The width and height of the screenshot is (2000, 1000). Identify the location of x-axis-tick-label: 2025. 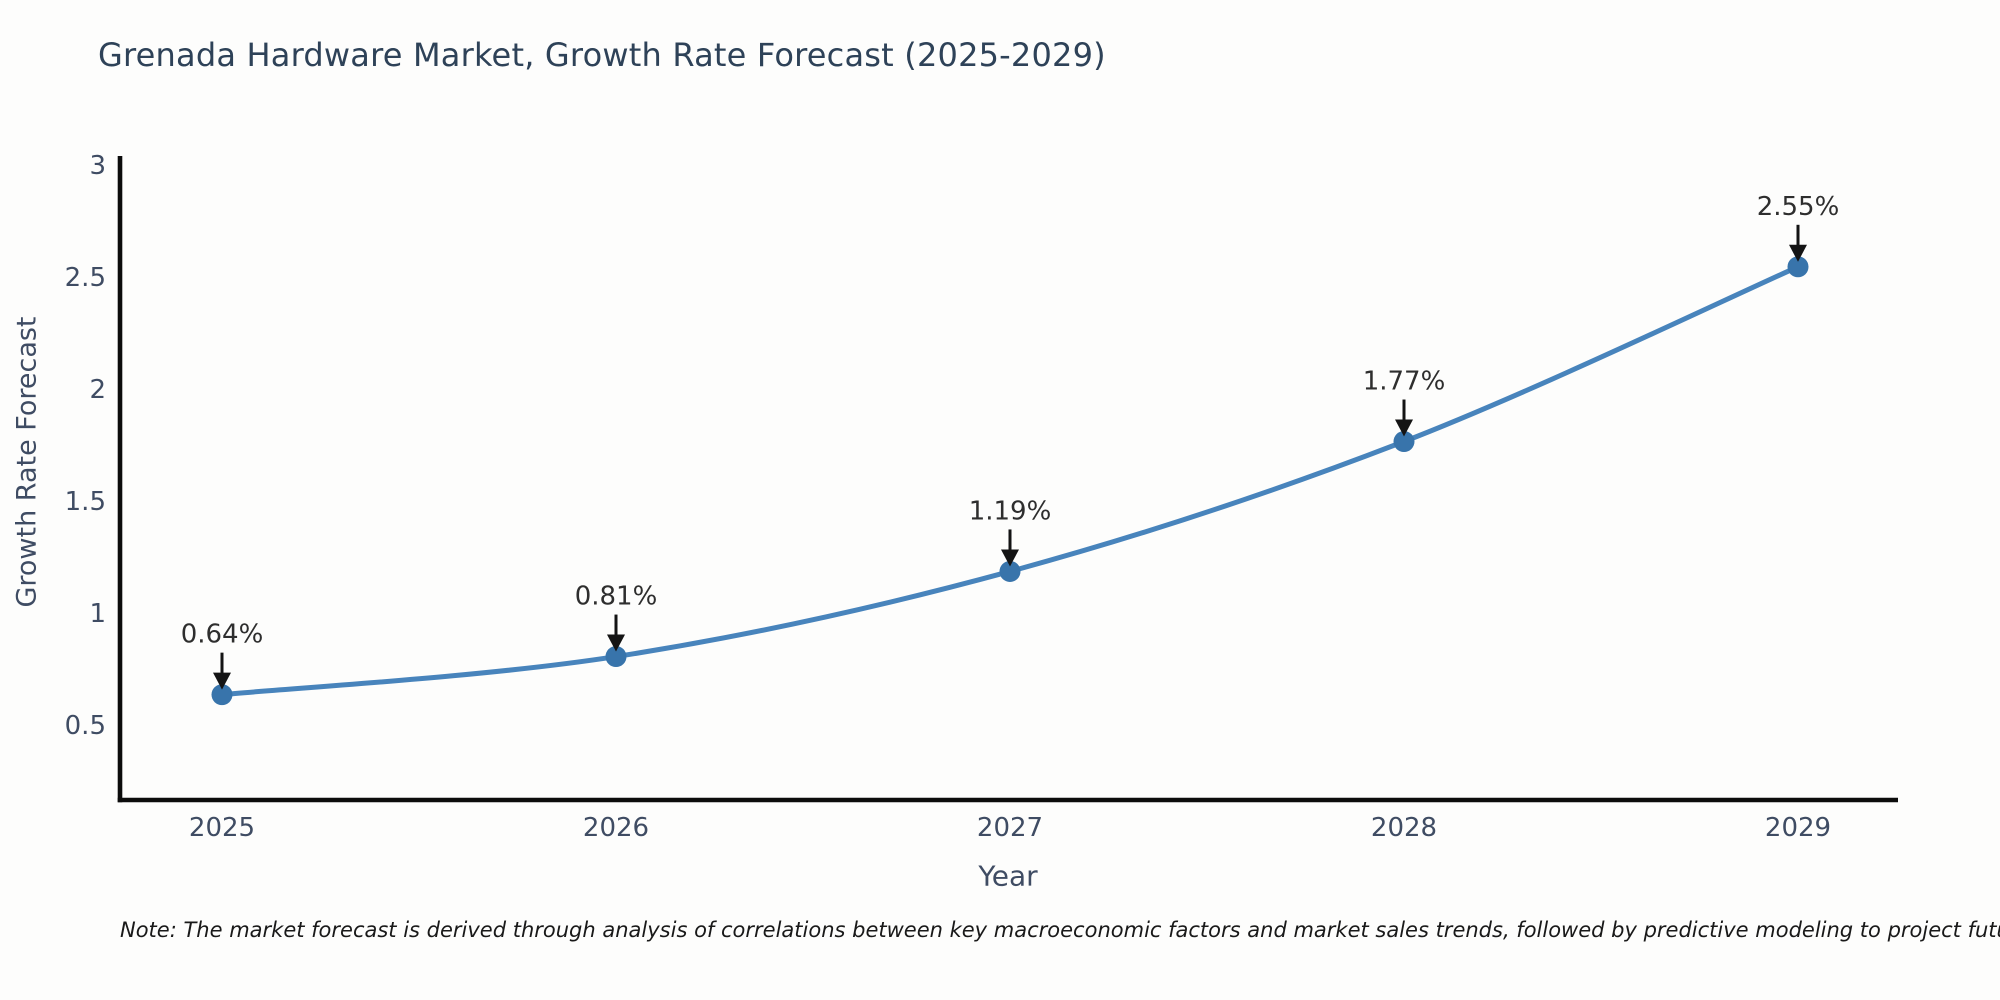
(222, 828).